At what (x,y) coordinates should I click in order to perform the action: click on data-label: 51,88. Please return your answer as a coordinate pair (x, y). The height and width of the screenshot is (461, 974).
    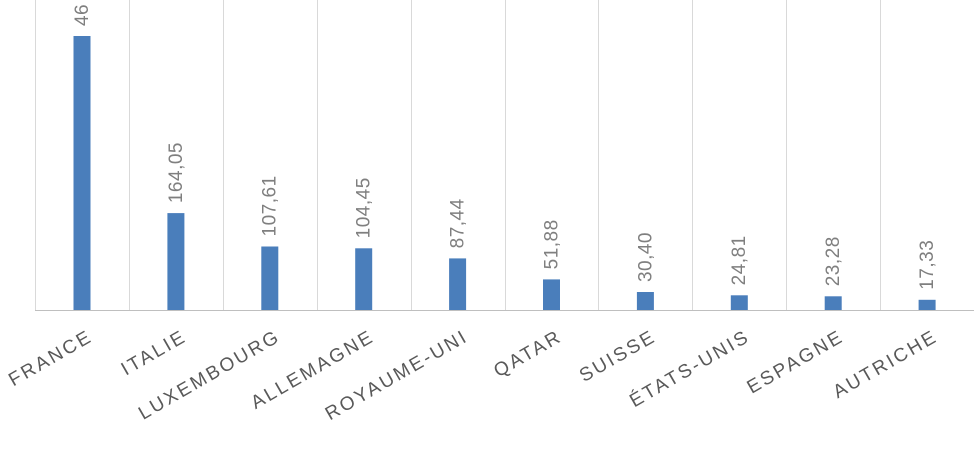
    Looking at the image, I should click on (551, 244).